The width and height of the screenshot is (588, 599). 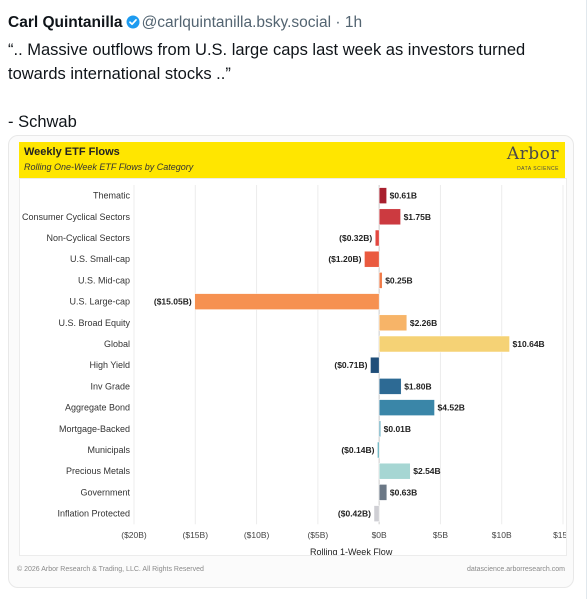 What do you see at coordinates (417, 217) in the screenshot?
I see `data-label: $1.75B` at bounding box center [417, 217].